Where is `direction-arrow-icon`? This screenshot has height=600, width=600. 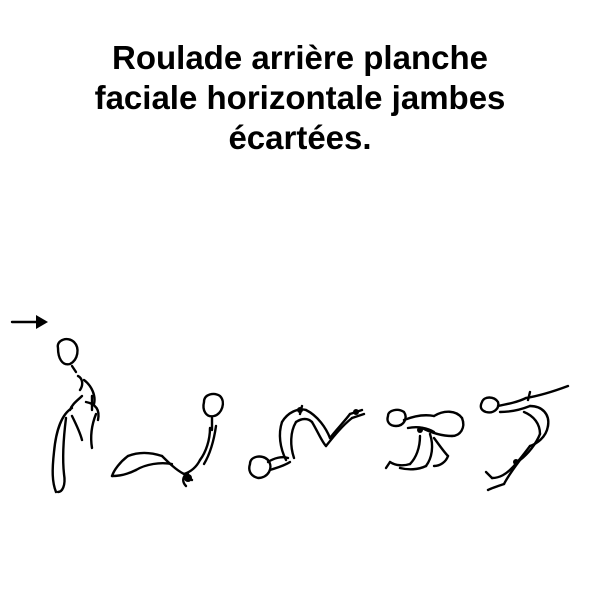 direction-arrow-icon is located at coordinates (29, 322).